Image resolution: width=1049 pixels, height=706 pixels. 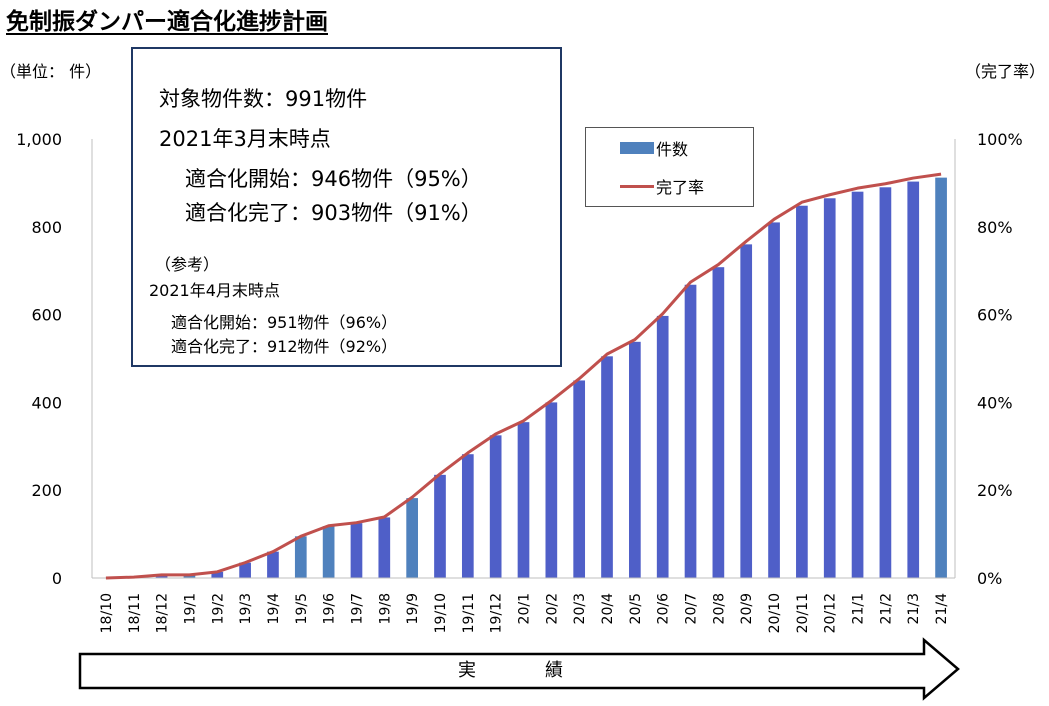 I want to click on x-tick-label: 20/10, so click(x=775, y=613).